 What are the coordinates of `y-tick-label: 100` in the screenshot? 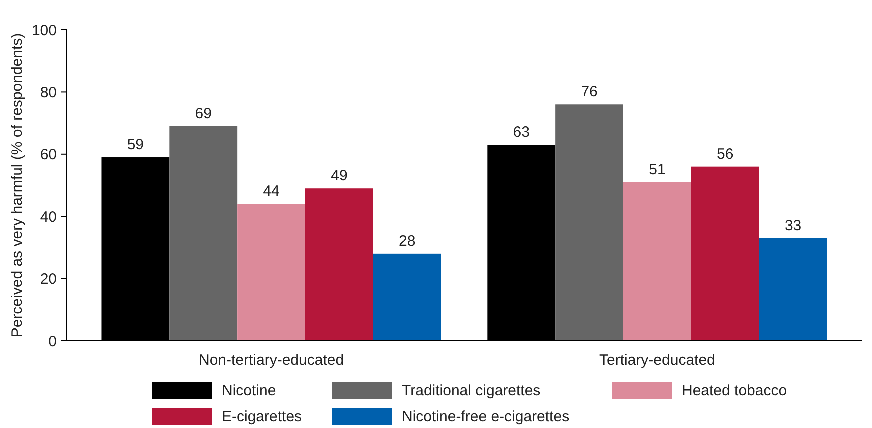 It's located at (44, 31).